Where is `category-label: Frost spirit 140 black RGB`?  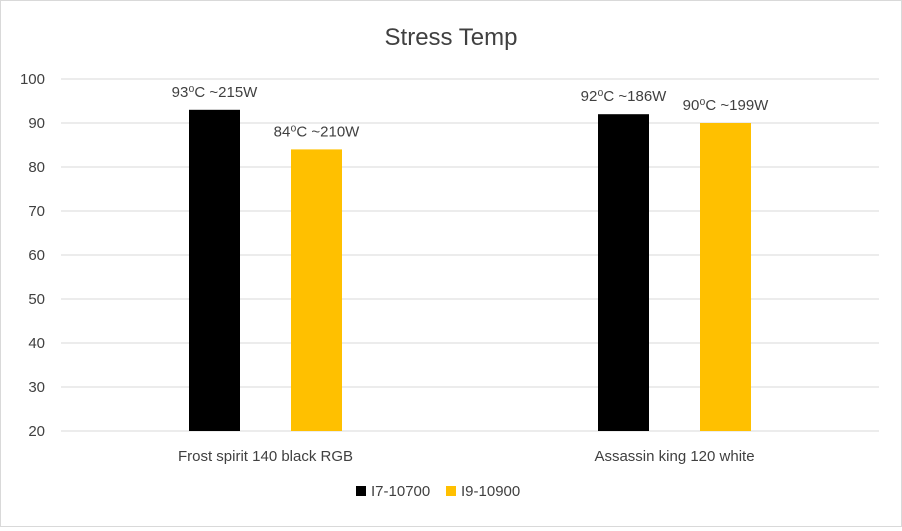 category-label: Frost spirit 140 black RGB is located at coordinates (265, 456).